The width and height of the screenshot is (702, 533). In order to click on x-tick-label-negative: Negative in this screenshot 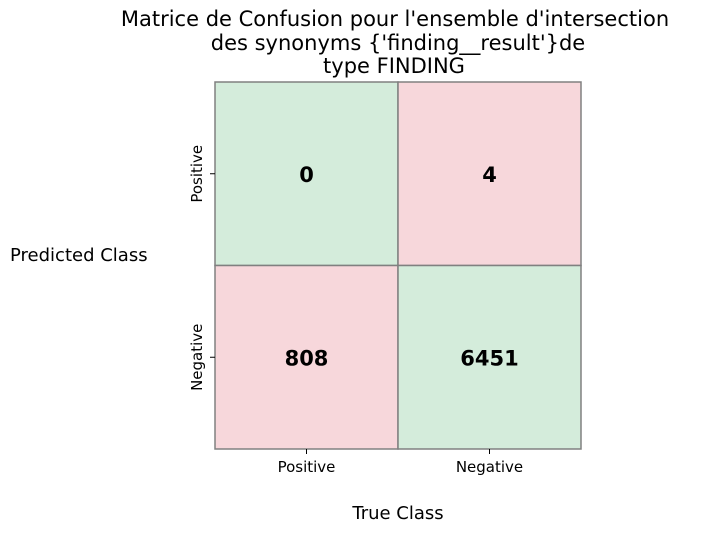, I will do `click(489, 467)`.